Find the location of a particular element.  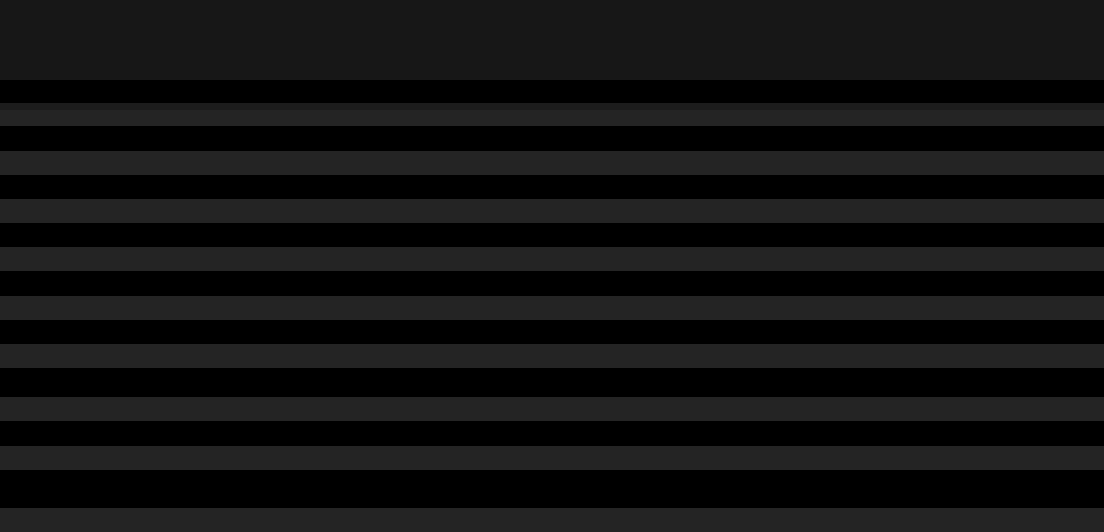

separator is located at coordinates (552, 106).